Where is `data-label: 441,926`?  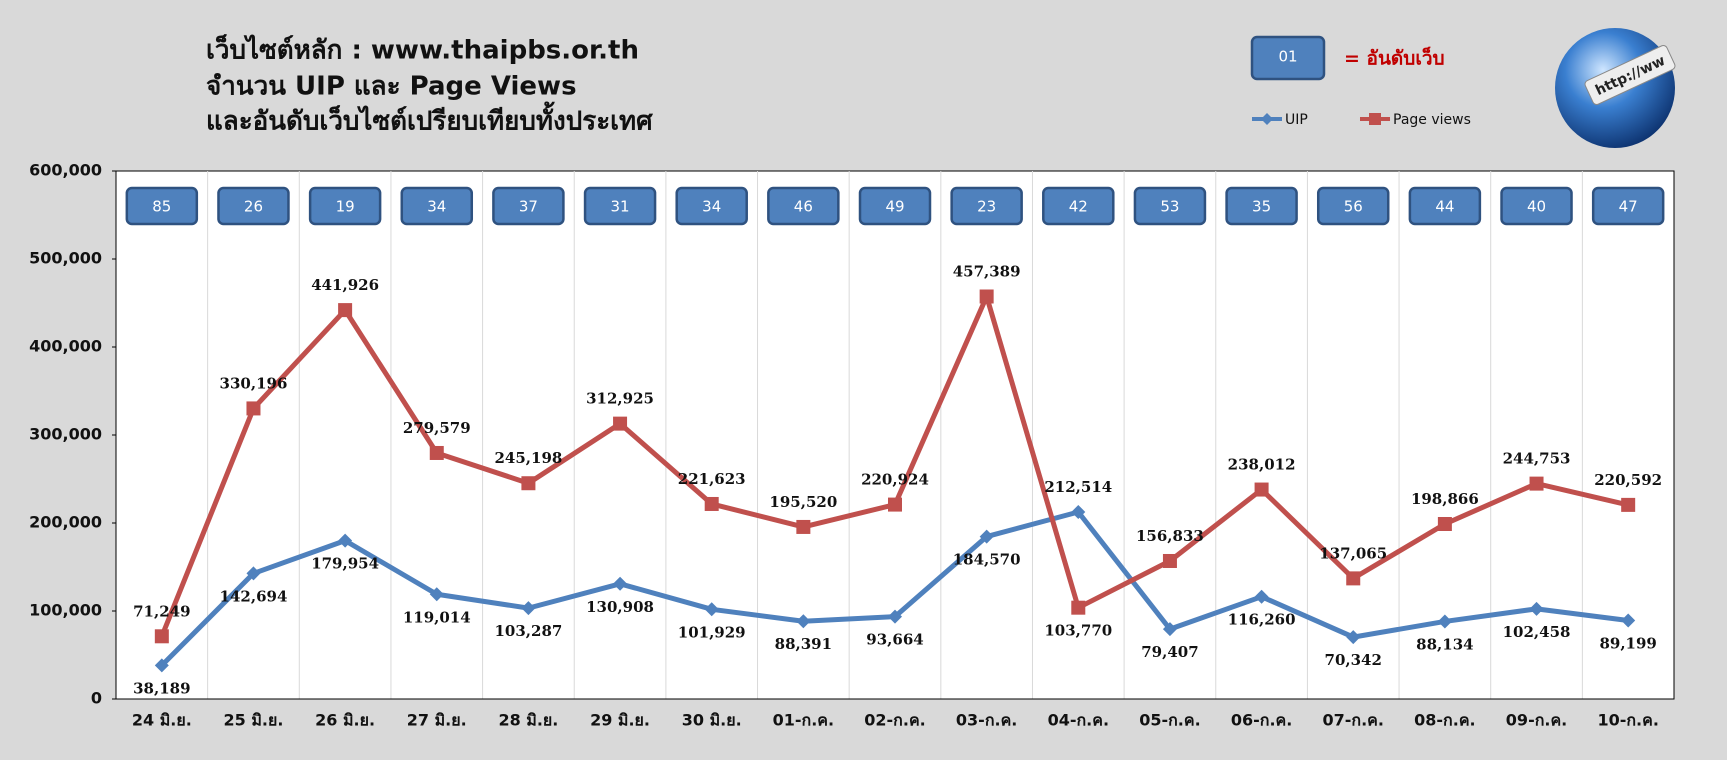 data-label: 441,926 is located at coordinates (345, 285).